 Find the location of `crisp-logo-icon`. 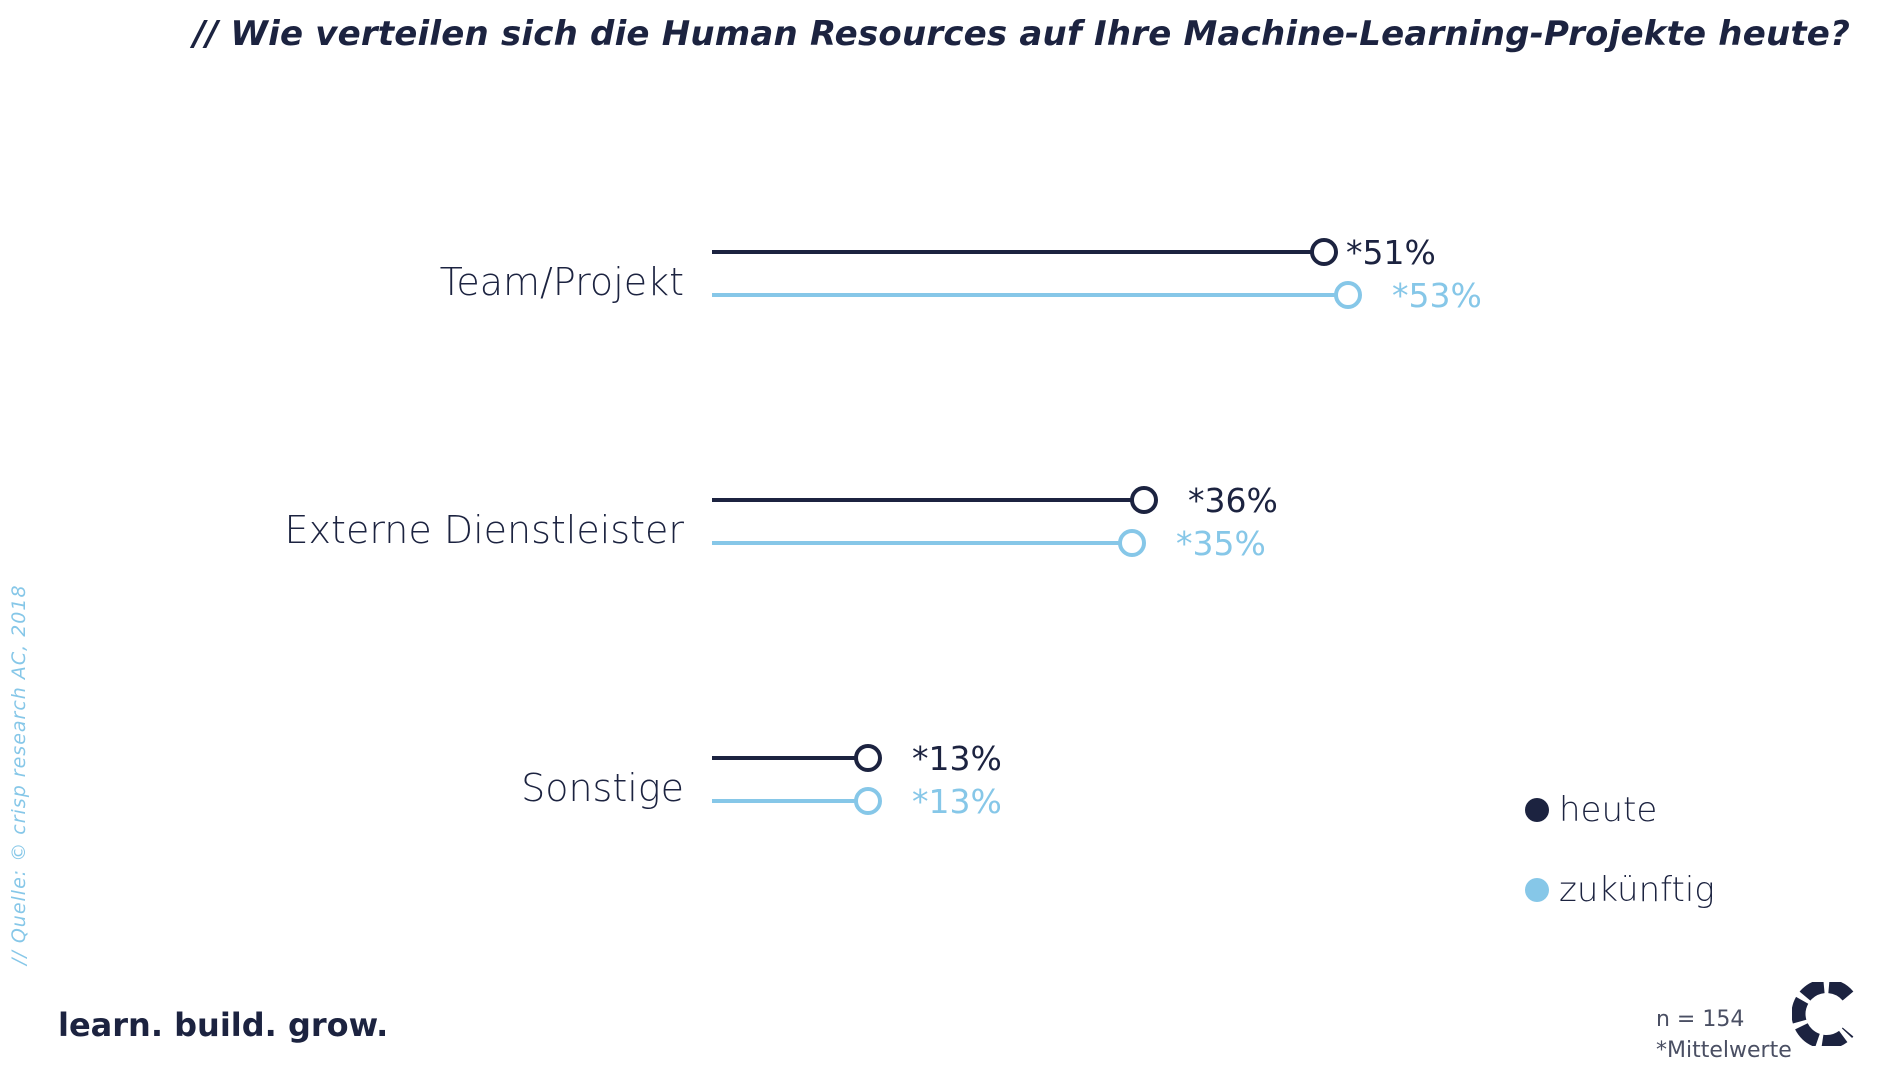

crisp-logo-icon is located at coordinates (1823, 1014).